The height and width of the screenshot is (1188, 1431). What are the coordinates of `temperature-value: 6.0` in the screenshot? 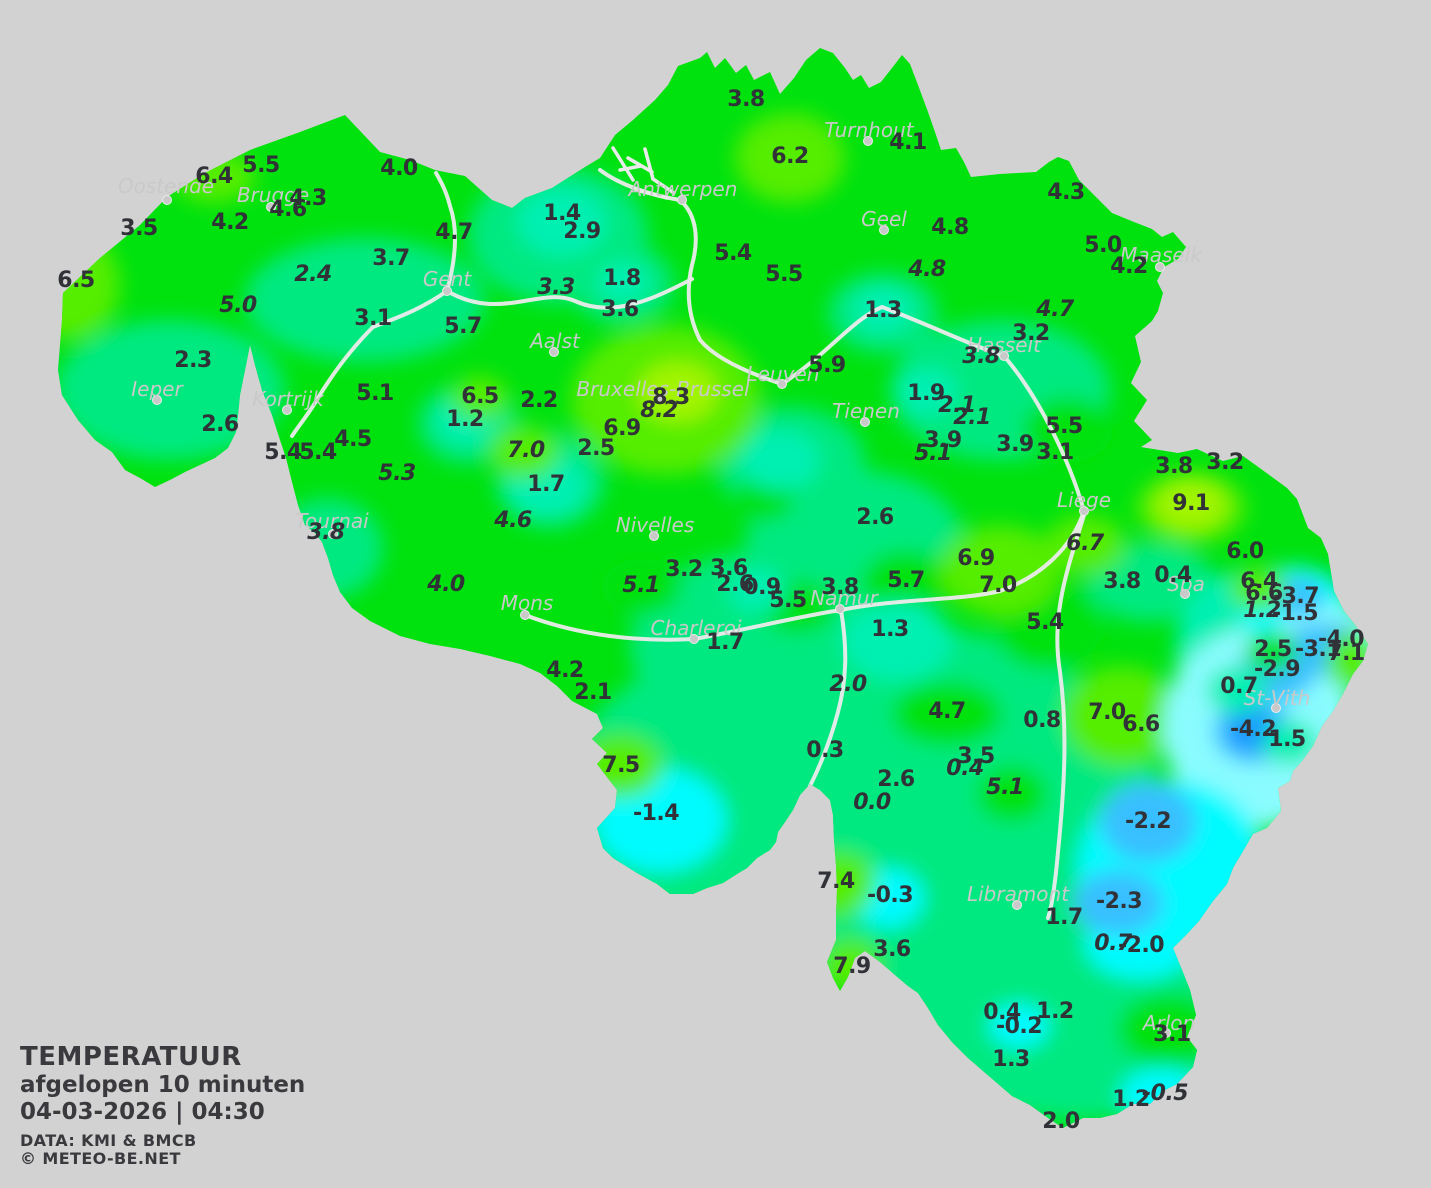 It's located at (1245, 551).